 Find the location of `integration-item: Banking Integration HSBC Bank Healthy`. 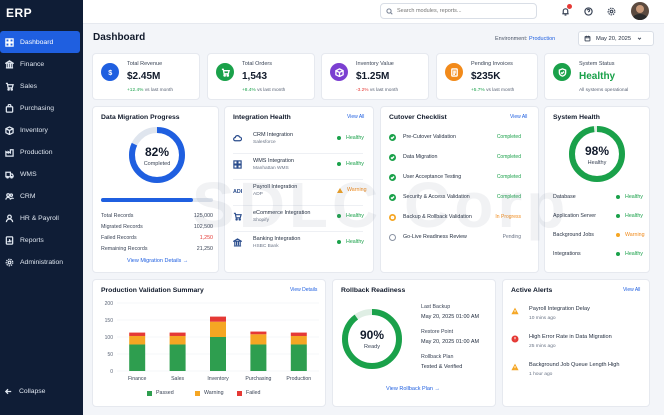

integration-item: Banking Integration HSBC Bank Healthy is located at coordinates (297, 247).